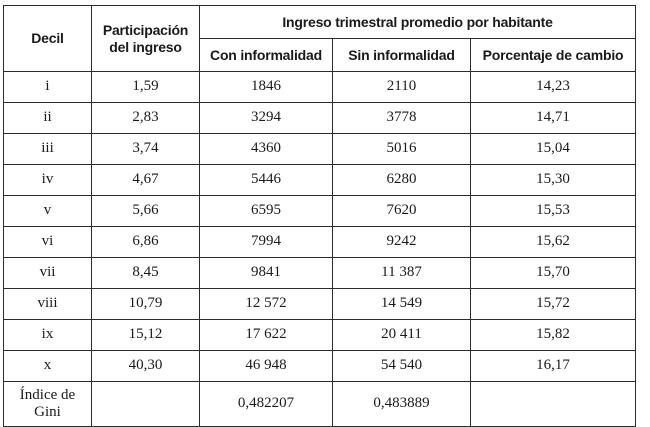  Describe the element at coordinates (47, 211) in the screenshot. I see `decil-cell: v` at that location.